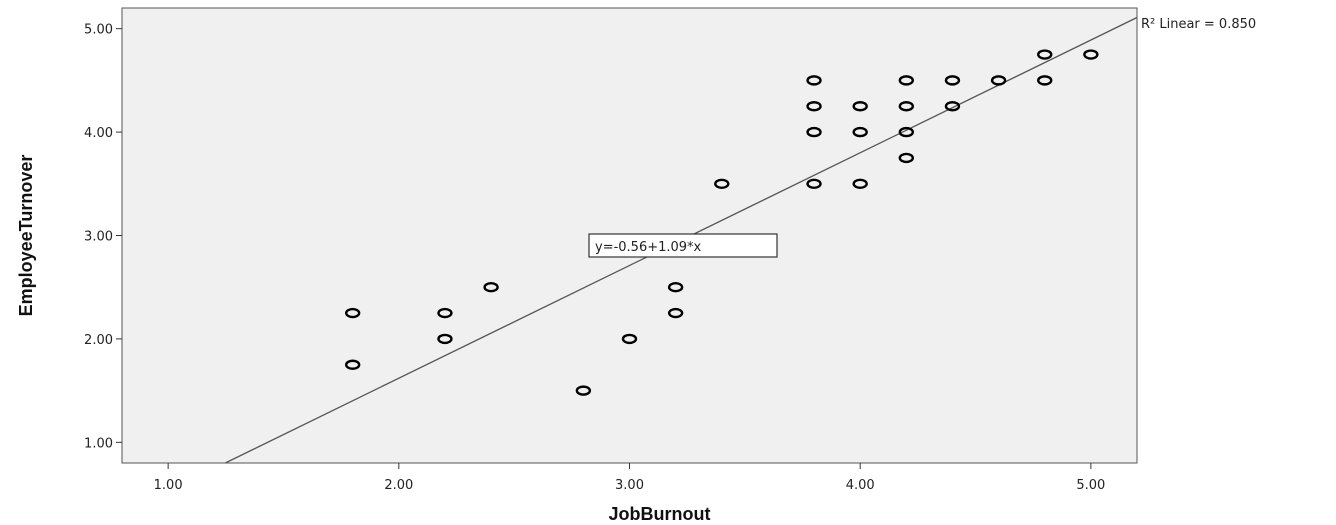  What do you see at coordinates (1198, 24) in the screenshot?
I see `r2-label: R² Linear = 0.850` at bounding box center [1198, 24].